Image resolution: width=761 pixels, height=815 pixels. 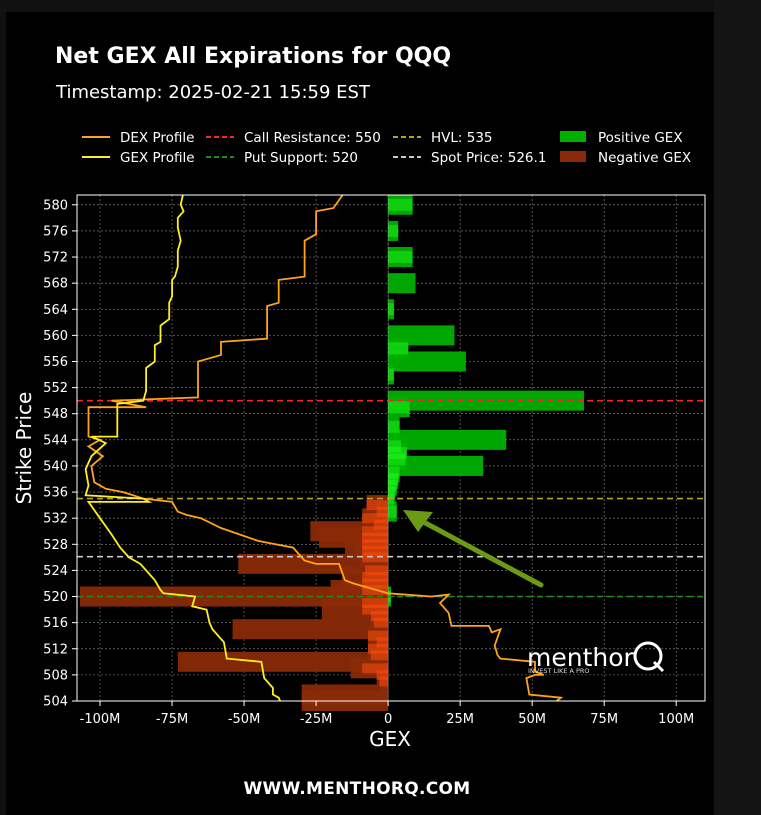 What do you see at coordinates (390, 739) in the screenshot?
I see `x-axis-label: GEX` at bounding box center [390, 739].